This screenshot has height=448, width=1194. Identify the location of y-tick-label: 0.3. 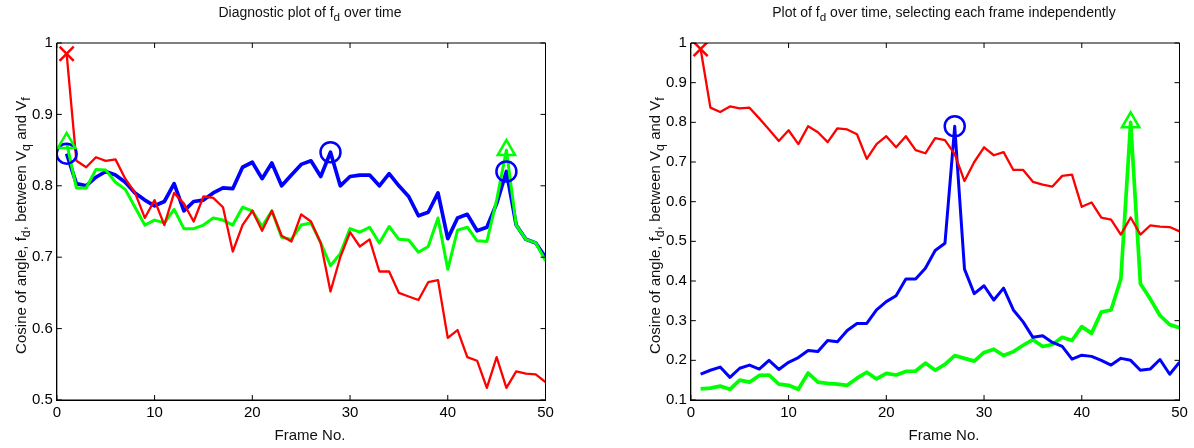
(676, 319).